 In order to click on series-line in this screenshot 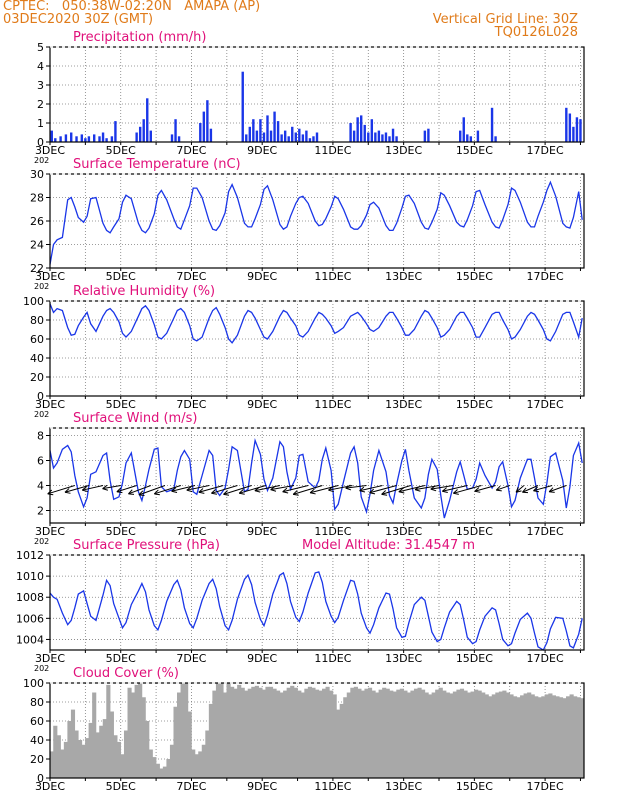, I will do `click(316, 222)`.